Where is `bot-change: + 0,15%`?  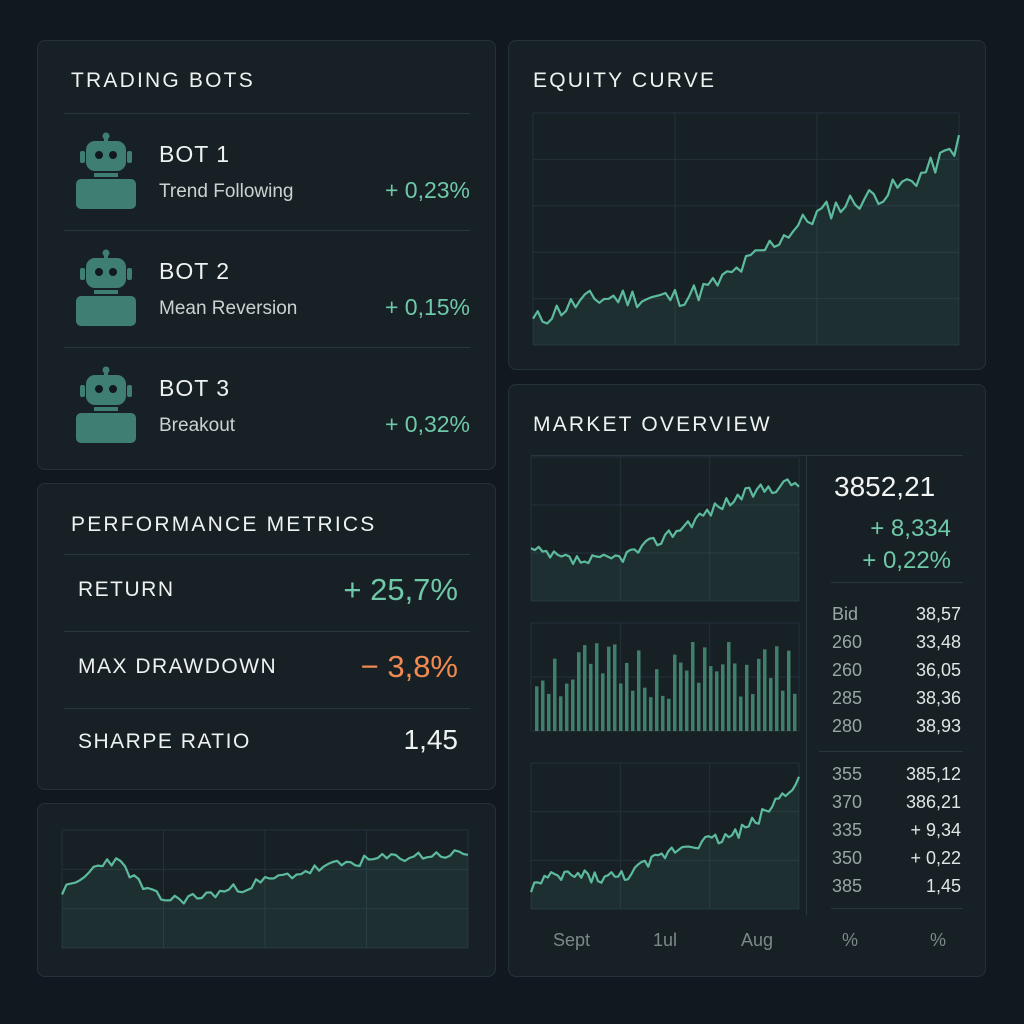 bot-change: + 0,15% is located at coordinates (427, 307).